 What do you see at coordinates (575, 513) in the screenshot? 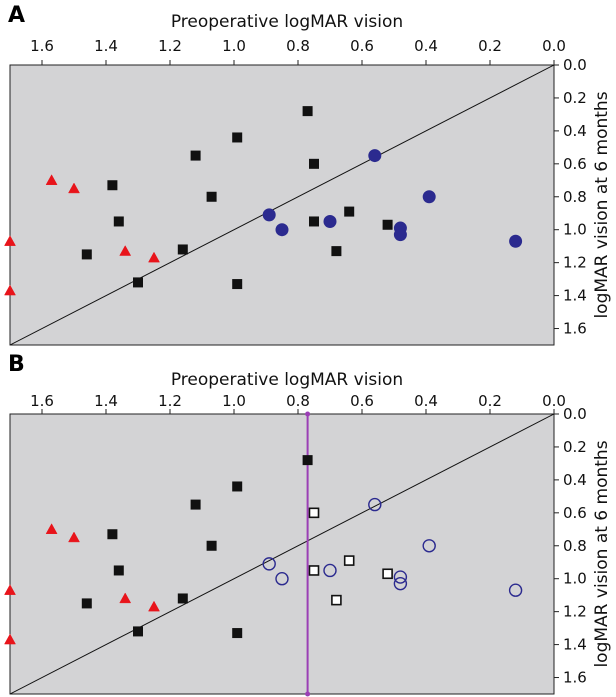
I see `y-tick-label: 0.6` at bounding box center [575, 513].